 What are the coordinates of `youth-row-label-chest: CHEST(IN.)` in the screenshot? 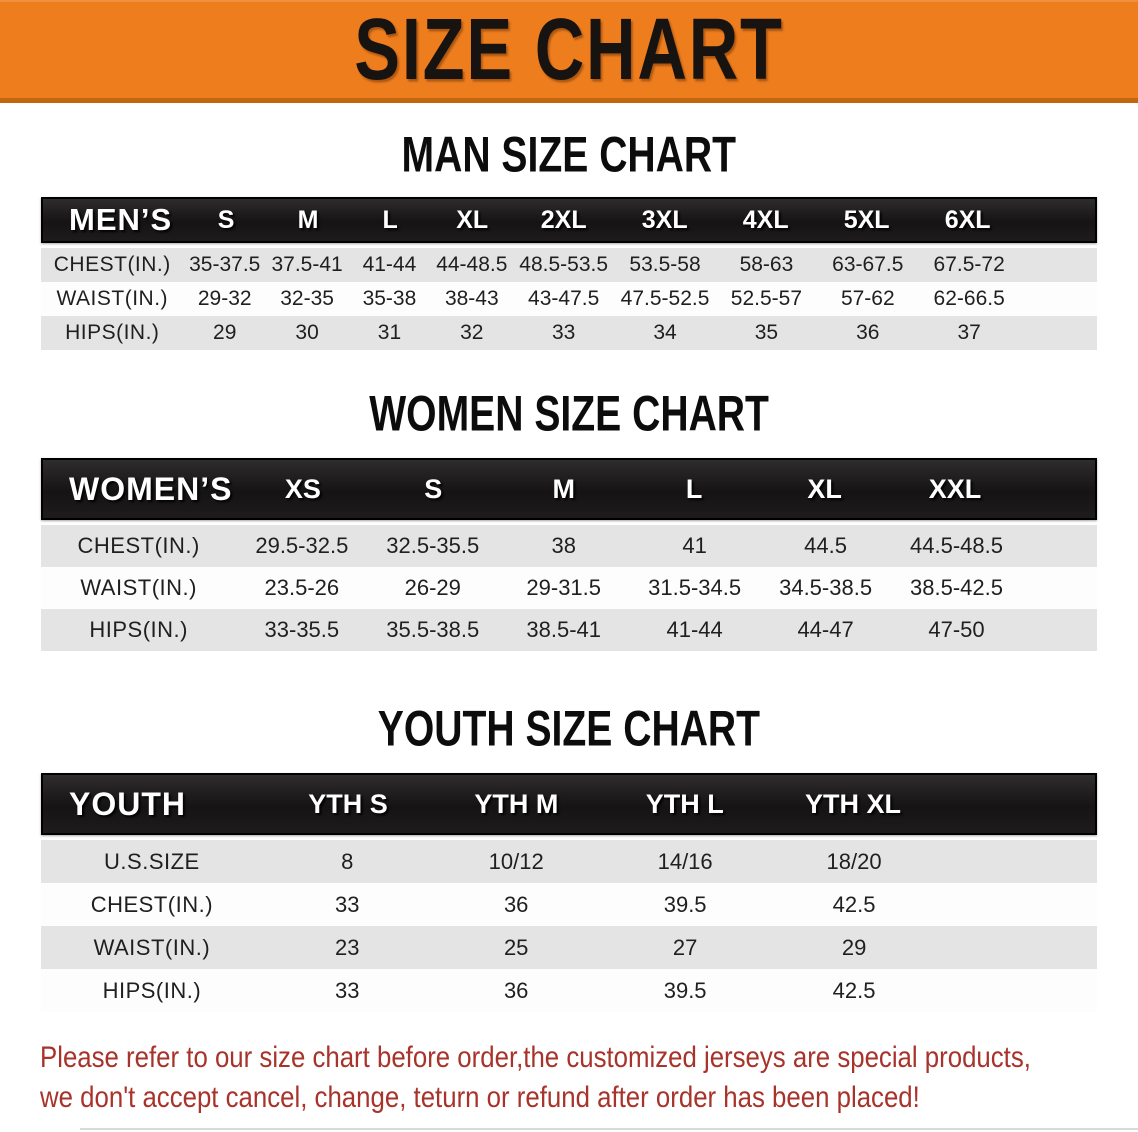 It's located at (152, 904).